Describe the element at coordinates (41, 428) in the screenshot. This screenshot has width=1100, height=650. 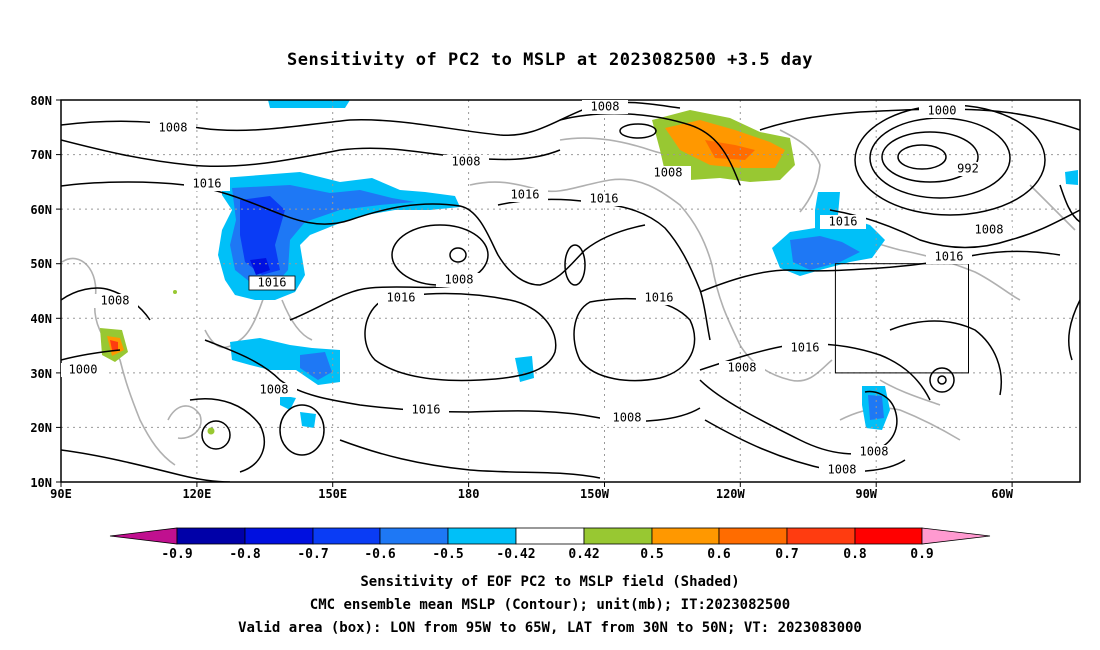
I see `lat-label: 20N` at that location.